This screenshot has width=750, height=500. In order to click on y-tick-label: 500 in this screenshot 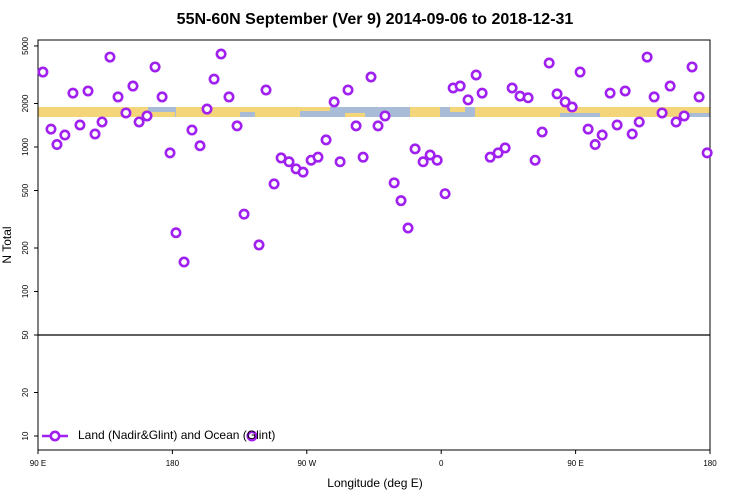, I will do `click(25, 190)`.